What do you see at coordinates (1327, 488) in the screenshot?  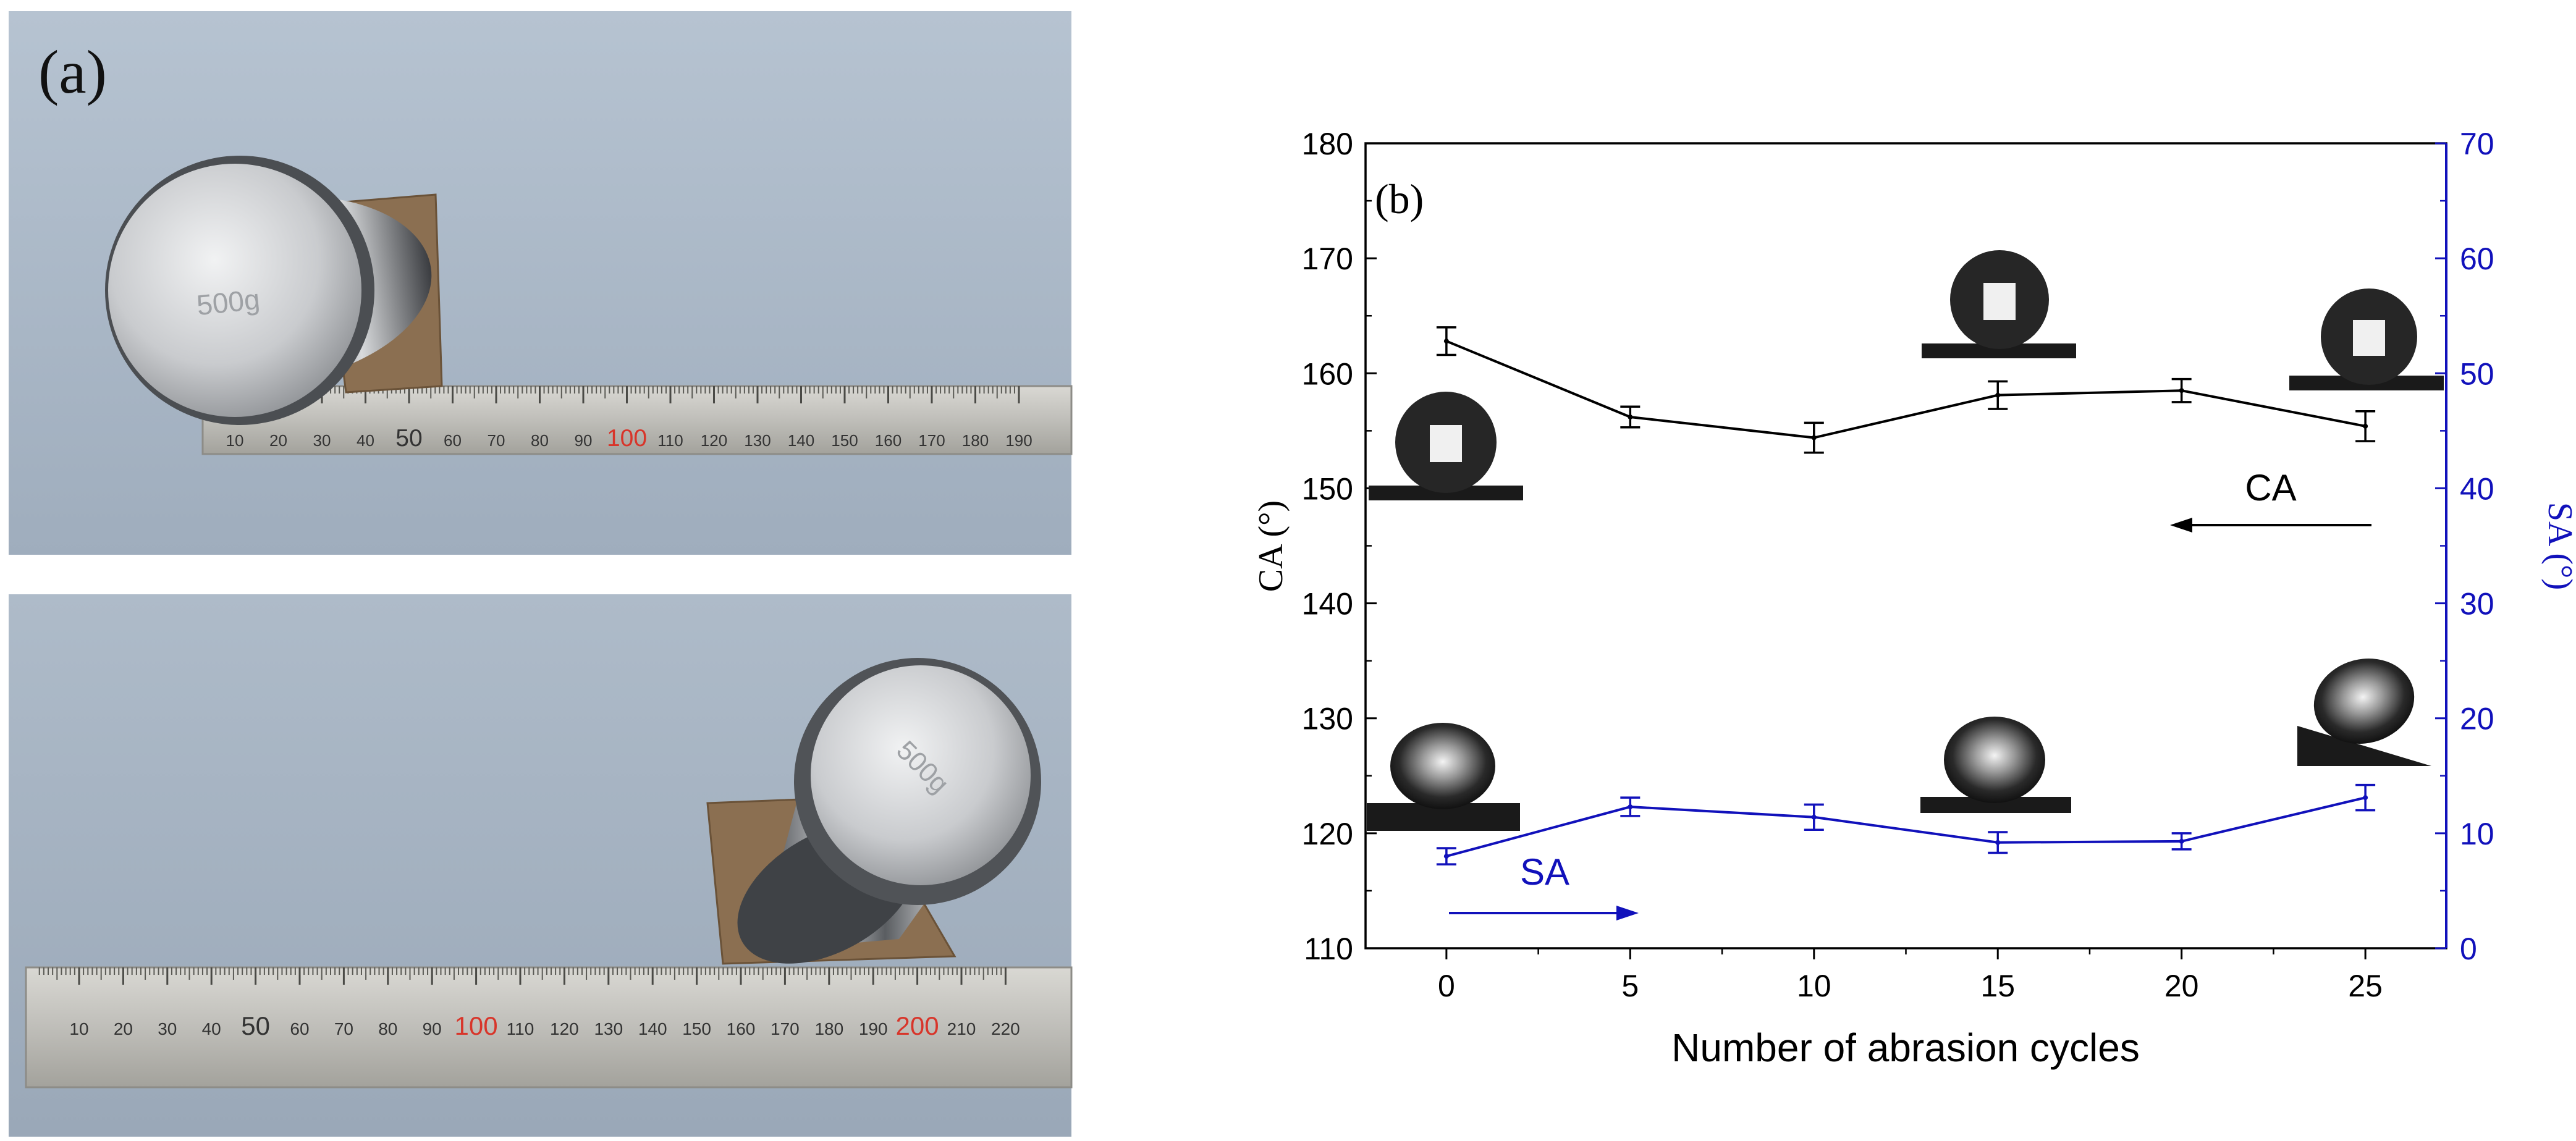 I see `y-left-tick-label: 150` at bounding box center [1327, 488].